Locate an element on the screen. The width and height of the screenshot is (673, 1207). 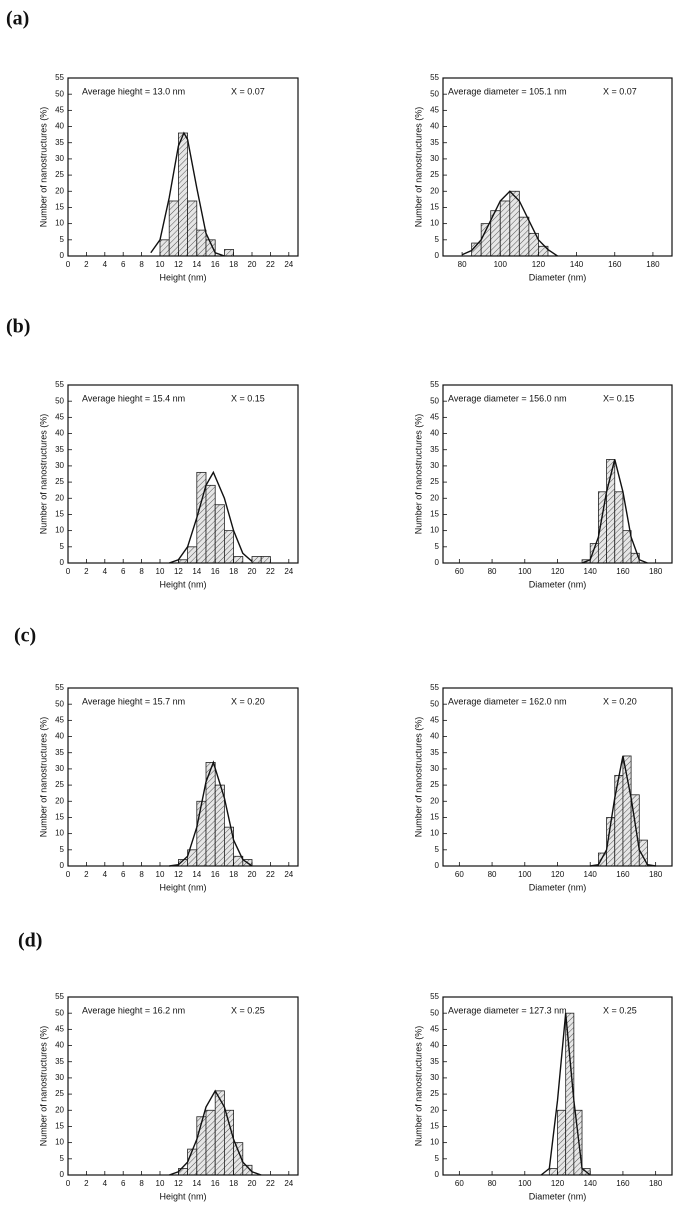
x-tick-label: 100 is located at coordinates (525, 874).